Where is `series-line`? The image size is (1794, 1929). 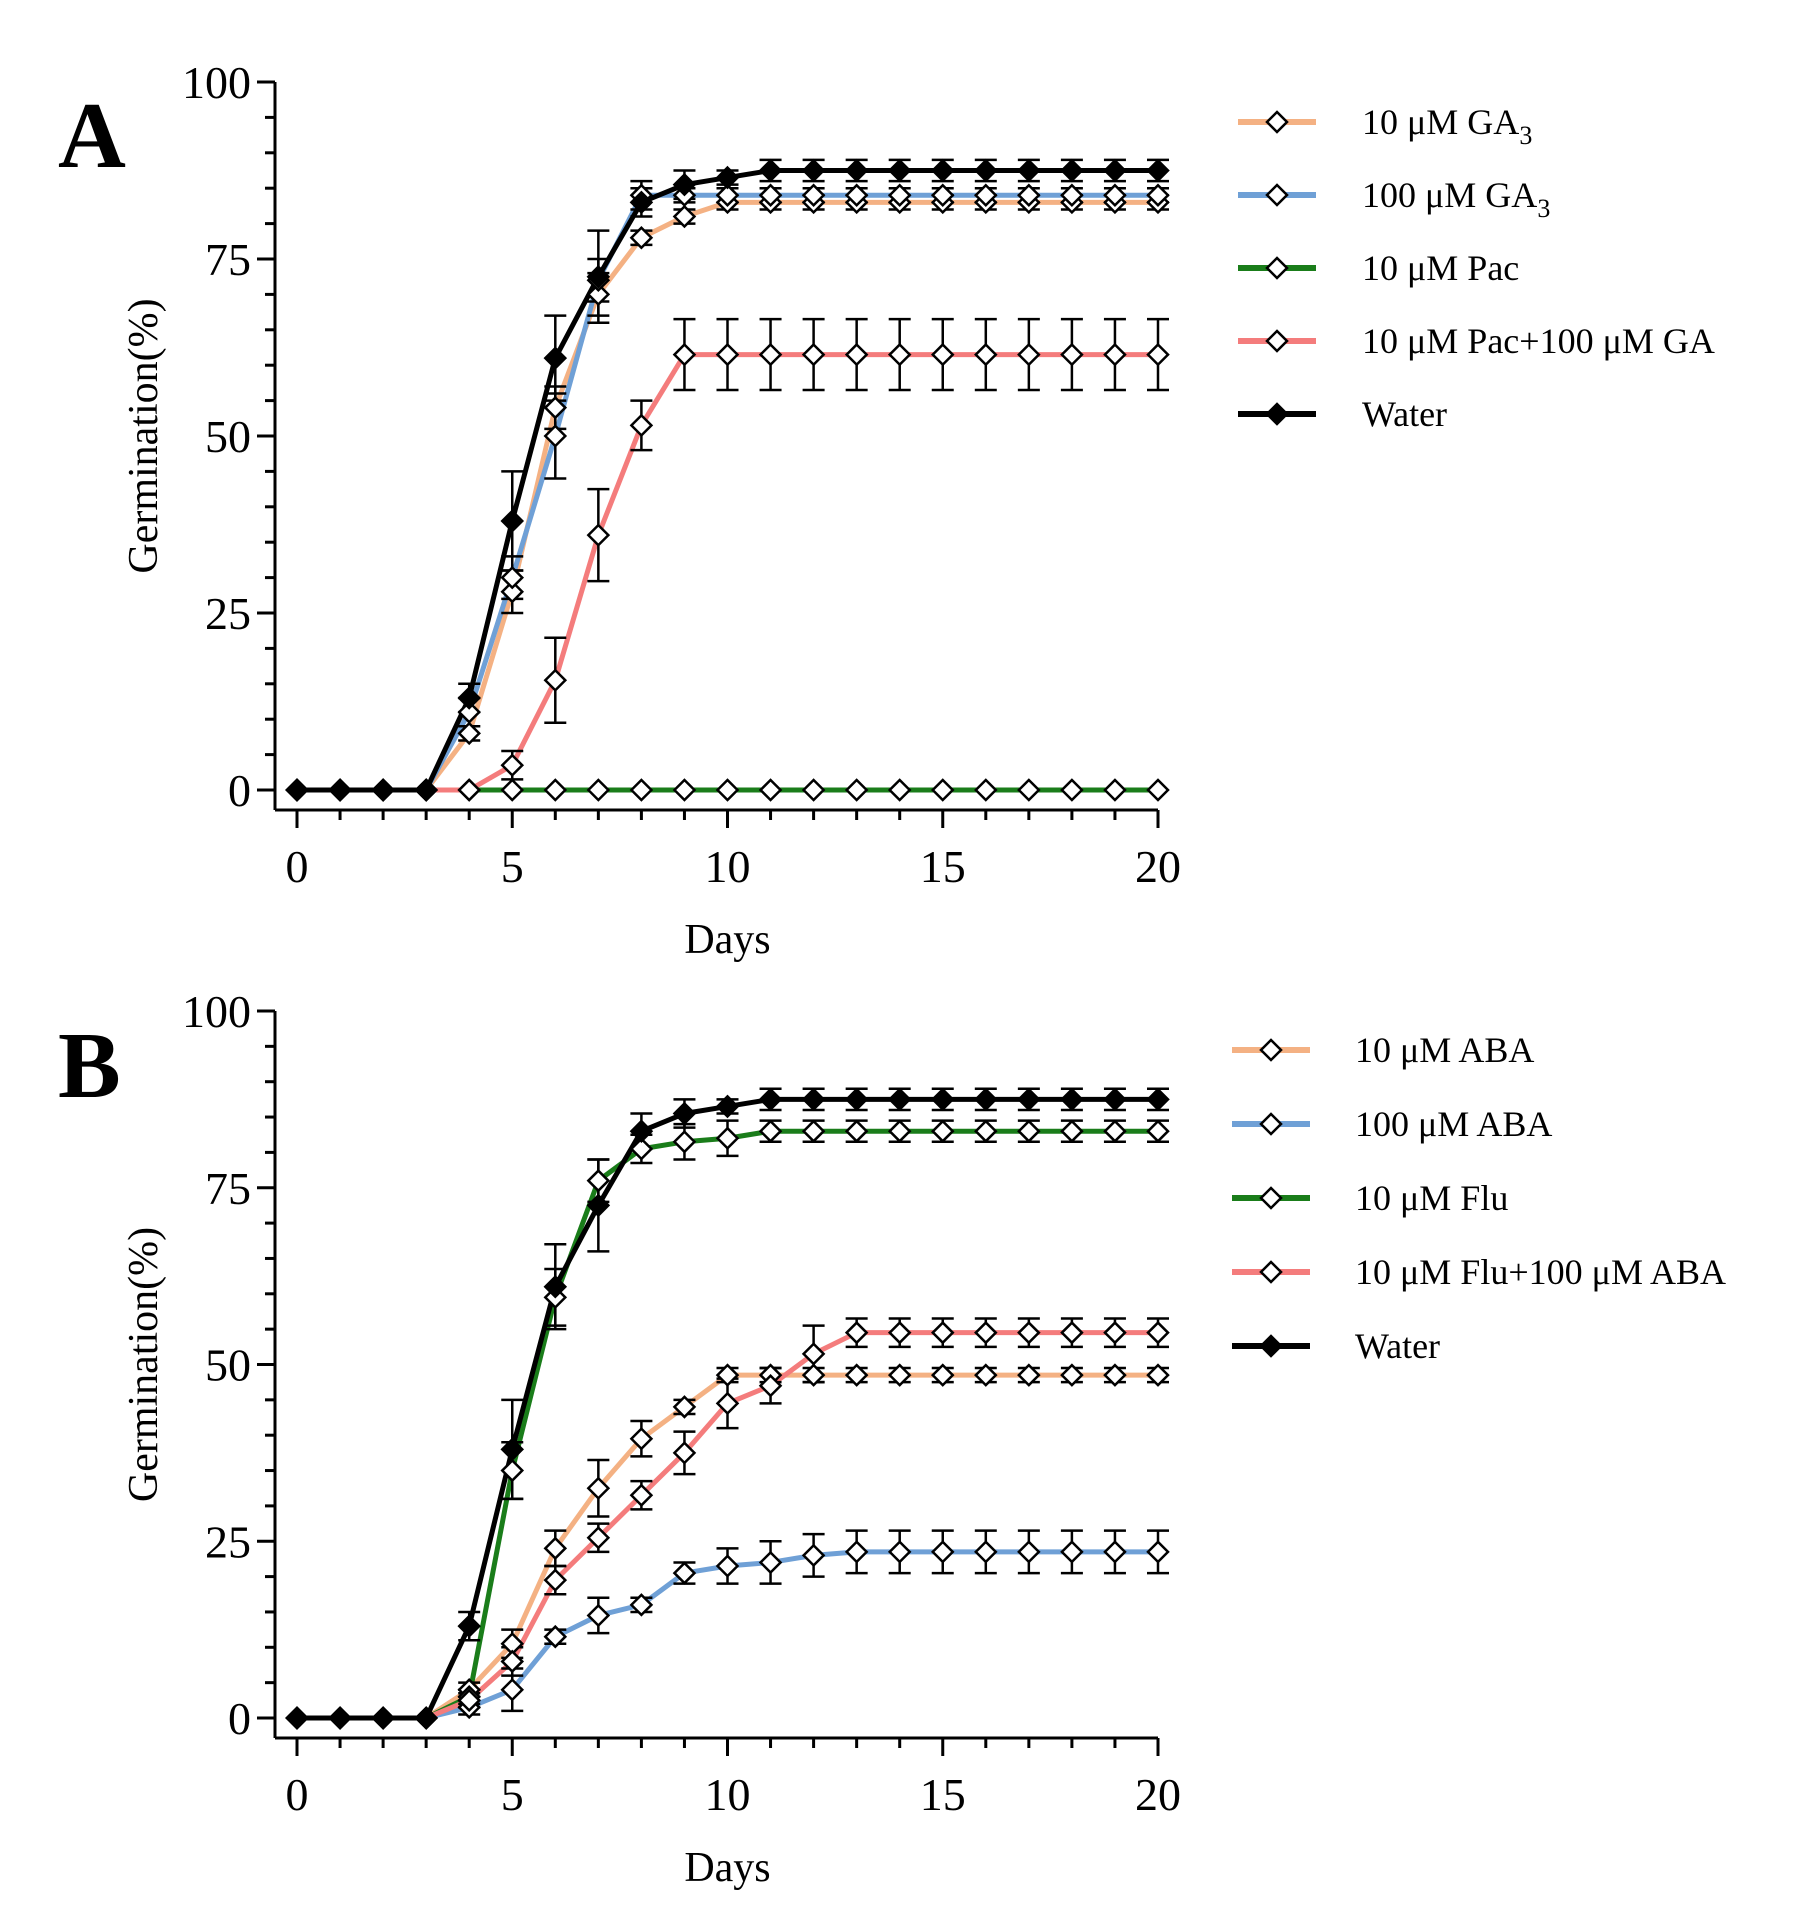 series-line is located at coordinates (727, 572).